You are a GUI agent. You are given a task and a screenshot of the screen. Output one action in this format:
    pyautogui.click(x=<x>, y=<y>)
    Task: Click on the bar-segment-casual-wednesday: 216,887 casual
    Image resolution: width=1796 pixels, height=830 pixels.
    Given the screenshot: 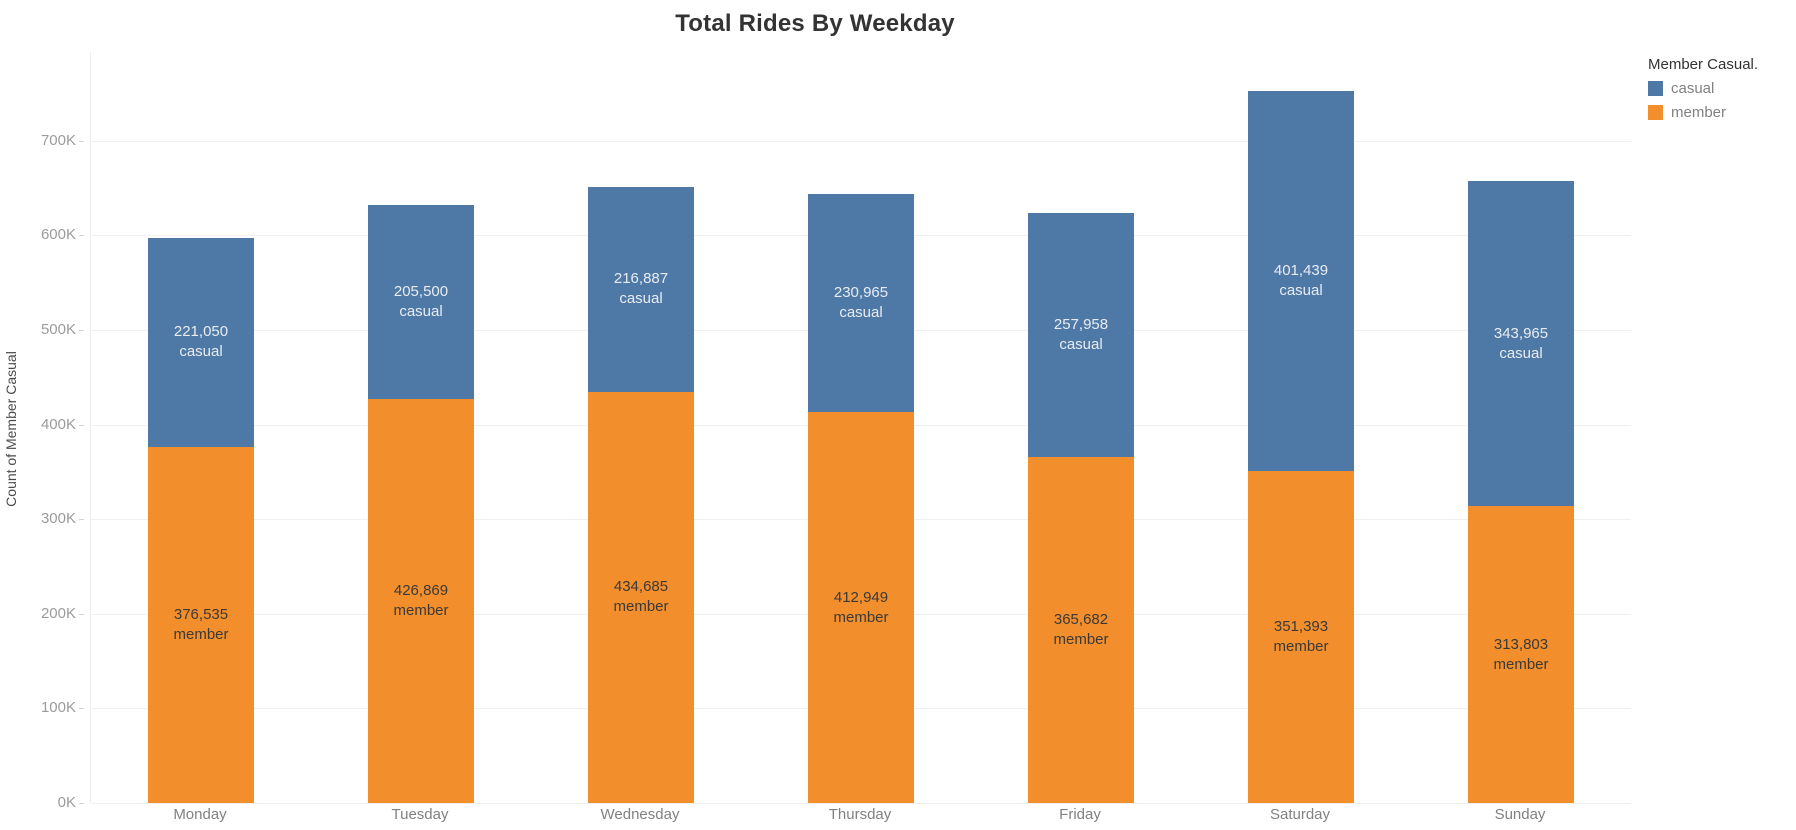 What is the action you would take?
    pyautogui.click(x=641, y=289)
    